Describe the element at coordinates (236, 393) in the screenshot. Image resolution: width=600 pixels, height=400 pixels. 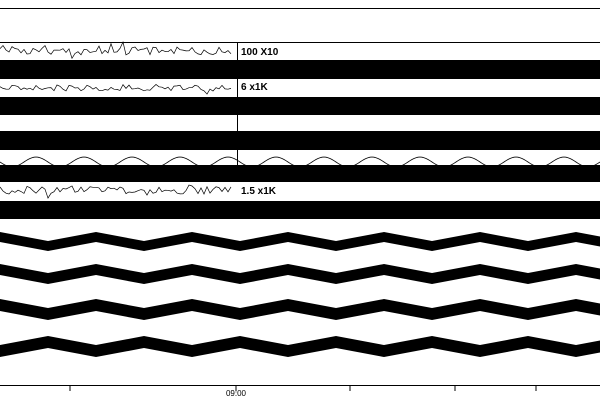
I see `x-tick-label-1: 09:00` at that location.